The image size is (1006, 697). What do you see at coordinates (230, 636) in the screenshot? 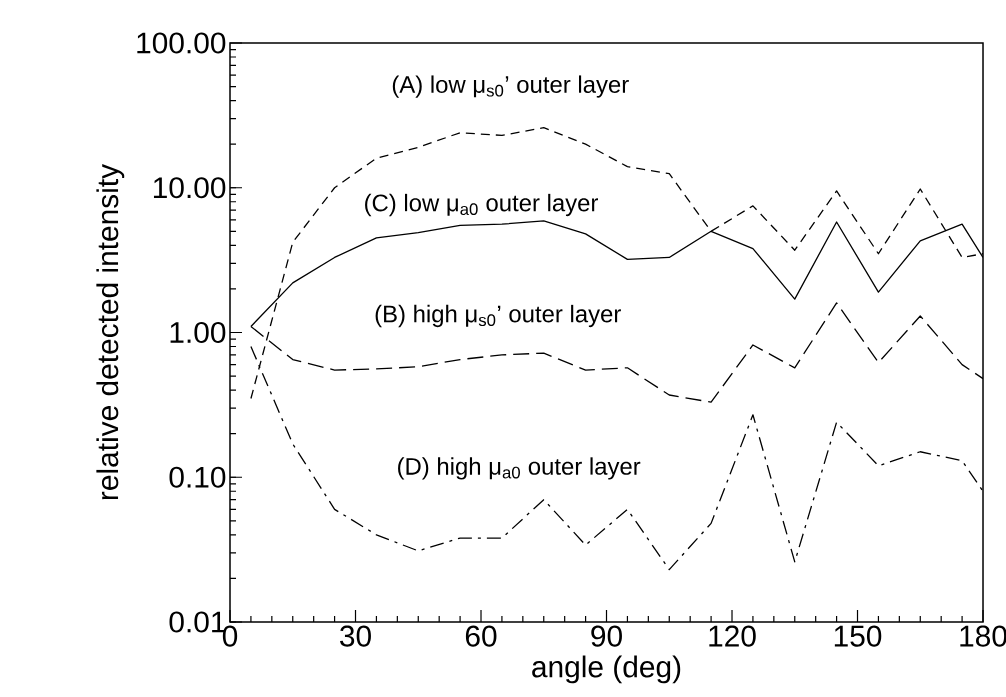
I see `x-tick-label: 0` at bounding box center [230, 636].